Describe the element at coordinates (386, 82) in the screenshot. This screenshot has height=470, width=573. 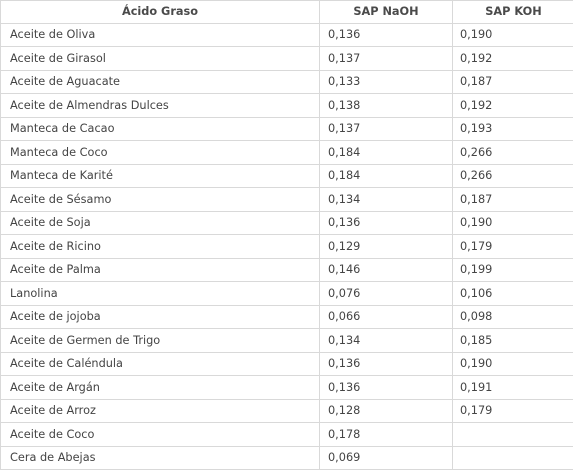
I see `cell-sap-naoh: 0,133` at that location.